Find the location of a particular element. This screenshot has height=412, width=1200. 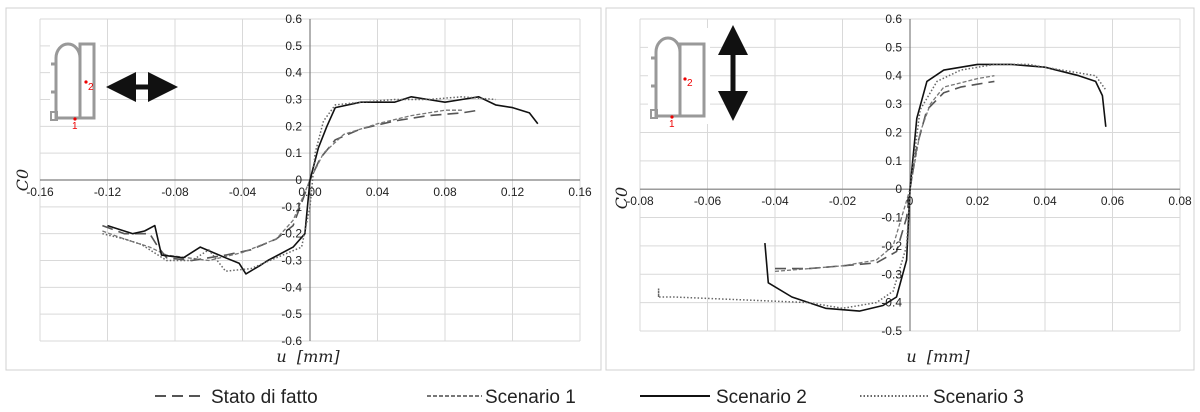

x-tick-label: 0 is located at coordinates (910, 201).